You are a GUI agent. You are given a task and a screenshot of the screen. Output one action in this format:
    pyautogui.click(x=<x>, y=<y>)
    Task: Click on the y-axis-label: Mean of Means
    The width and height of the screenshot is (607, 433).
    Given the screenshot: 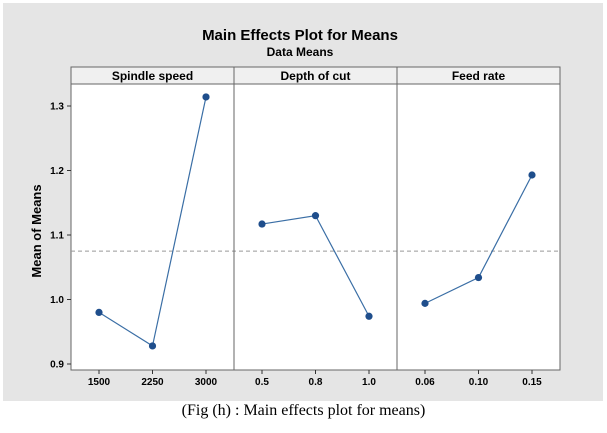 What is the action you would take?
    pyautogui.click(x=36, y=230)
    